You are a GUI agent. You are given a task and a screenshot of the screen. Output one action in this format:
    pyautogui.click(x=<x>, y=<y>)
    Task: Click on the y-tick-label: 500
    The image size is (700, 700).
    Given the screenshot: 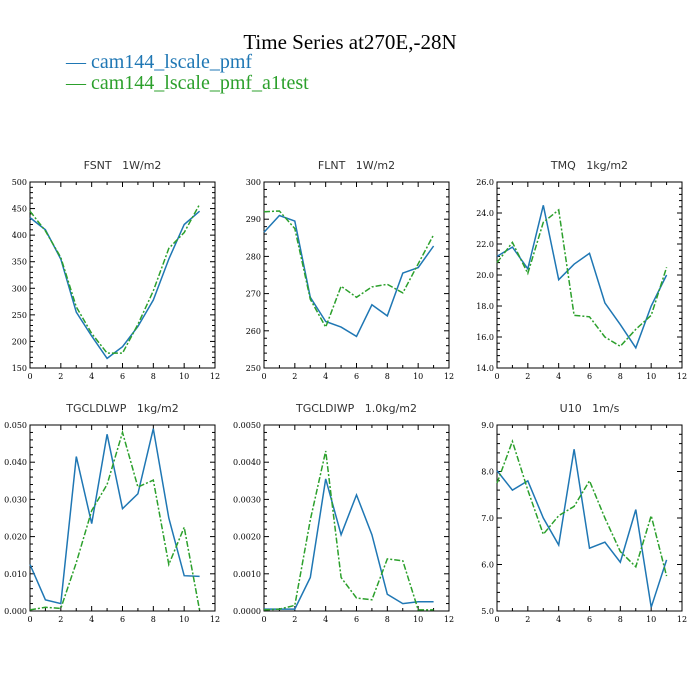 What is the action you would take?
    pyautogui.click(x=19, y=182)
    